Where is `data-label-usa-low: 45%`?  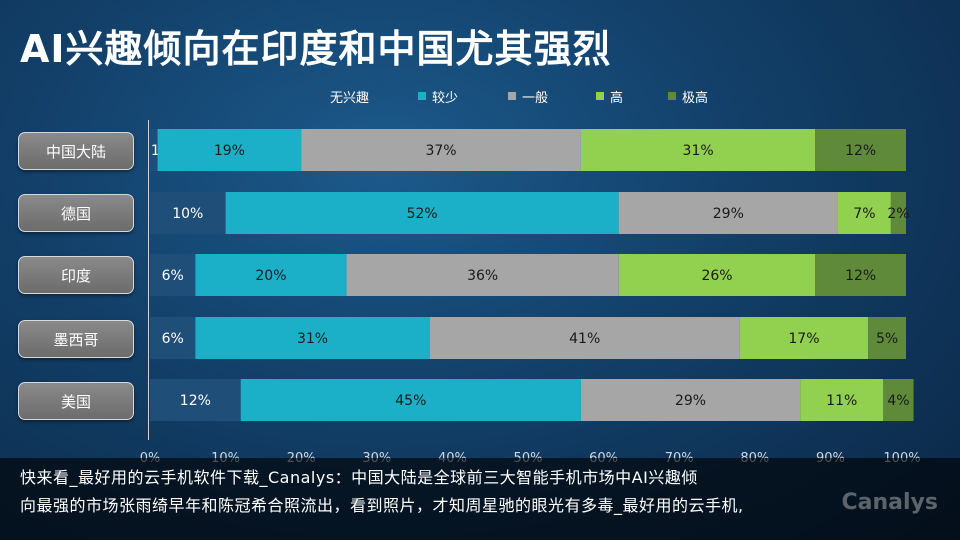 data-label-usa-low: 45% is located at coordinates (410, 401).